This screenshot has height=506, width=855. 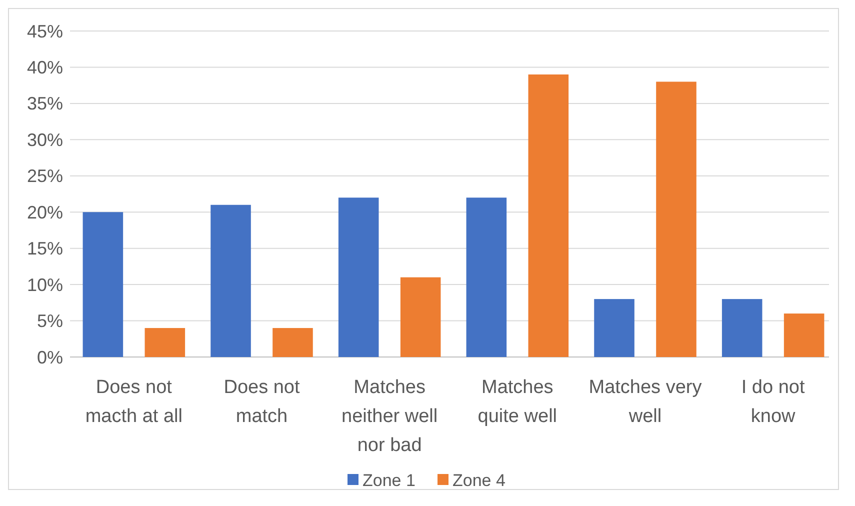 What do you see at coordinates (44, 68) in the screenshot?
I see `y-tick-label: 40%` at bounding box center [44, 68].